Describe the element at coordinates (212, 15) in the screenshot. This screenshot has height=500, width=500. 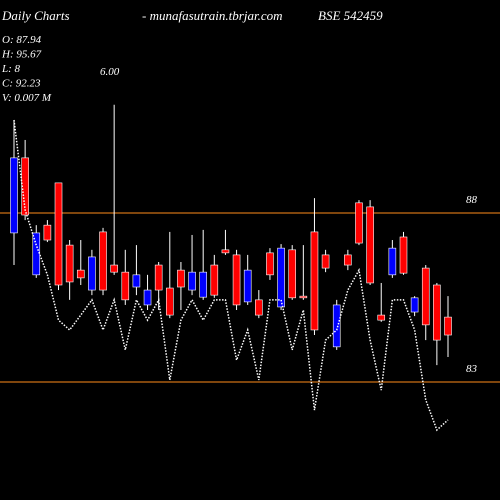
I see `chart-subtitle: - munafasutrain.tbrjar.com` at that location.